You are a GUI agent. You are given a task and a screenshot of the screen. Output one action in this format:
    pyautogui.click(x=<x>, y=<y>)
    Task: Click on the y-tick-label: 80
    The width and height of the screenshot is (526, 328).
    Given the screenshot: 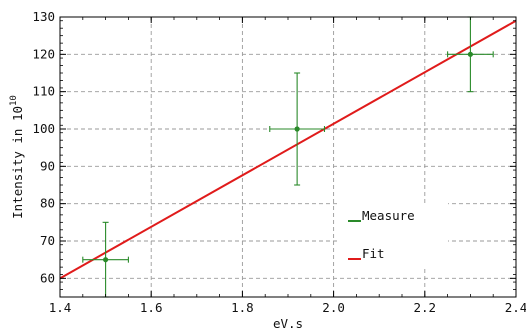 What is the action you would take?
    pyautogui.click(x=47, y=203)
    